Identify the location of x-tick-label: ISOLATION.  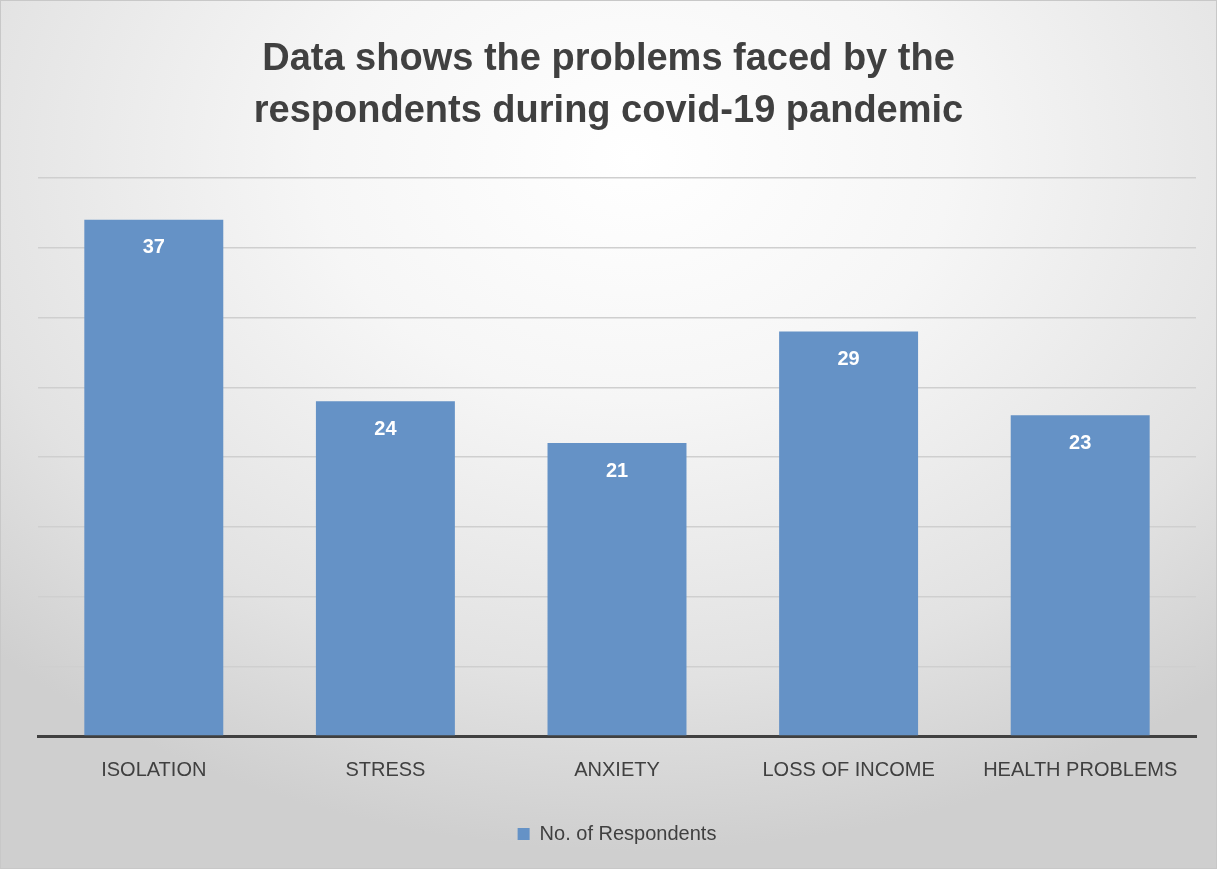
(154, 768).